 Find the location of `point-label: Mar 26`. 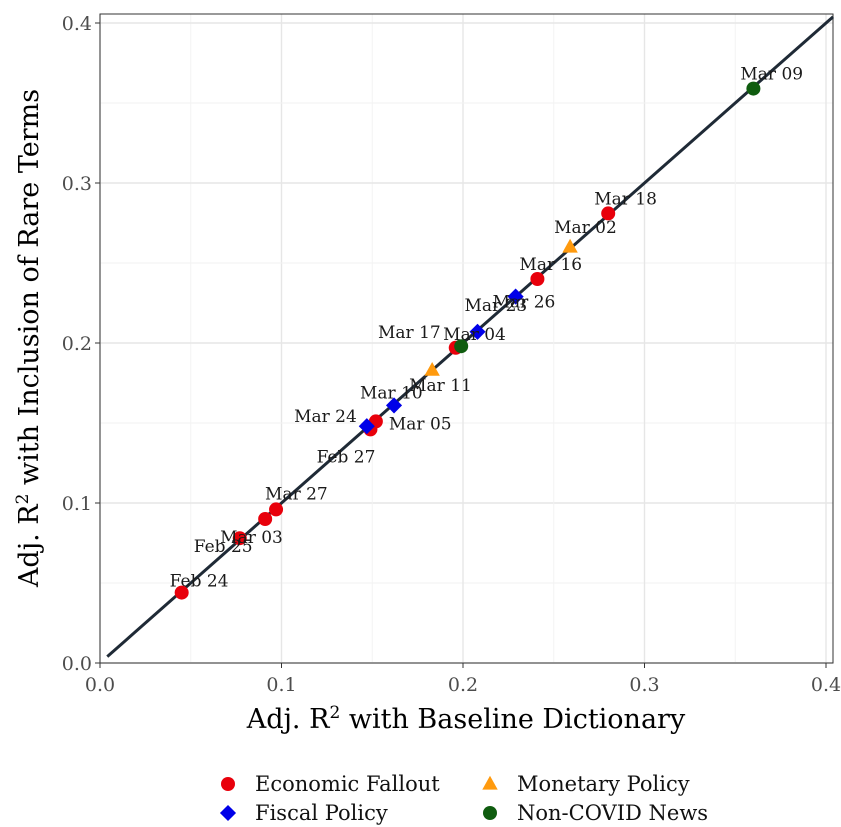

point-label: Mar 26 is located at coordinates (524, 303).